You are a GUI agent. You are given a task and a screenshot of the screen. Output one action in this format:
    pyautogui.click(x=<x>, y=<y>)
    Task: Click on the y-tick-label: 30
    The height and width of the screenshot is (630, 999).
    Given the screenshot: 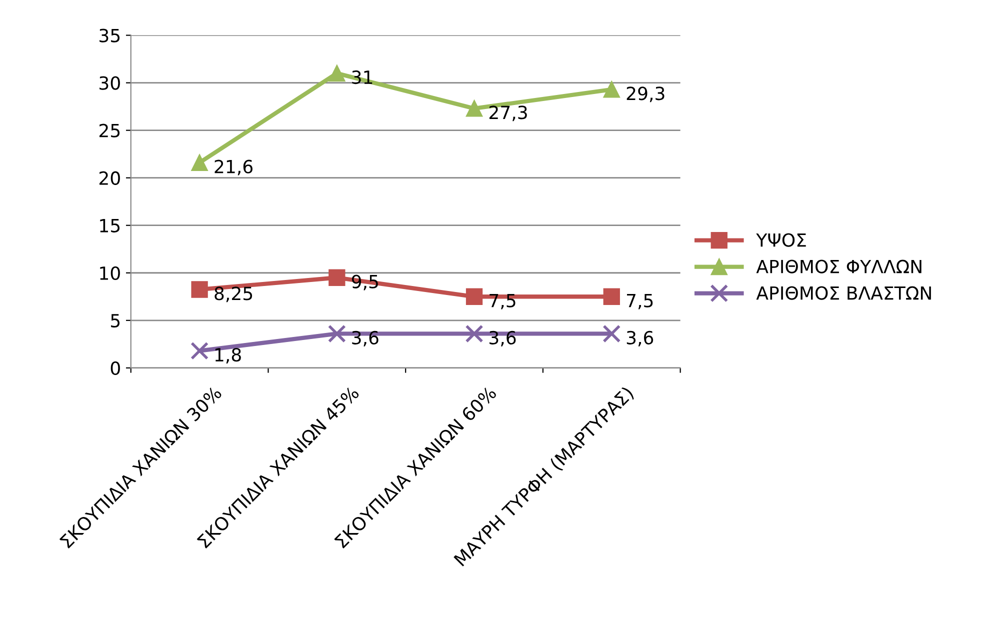 What is the action you would take?
    pyautogui.click(x=110, y=83)
    